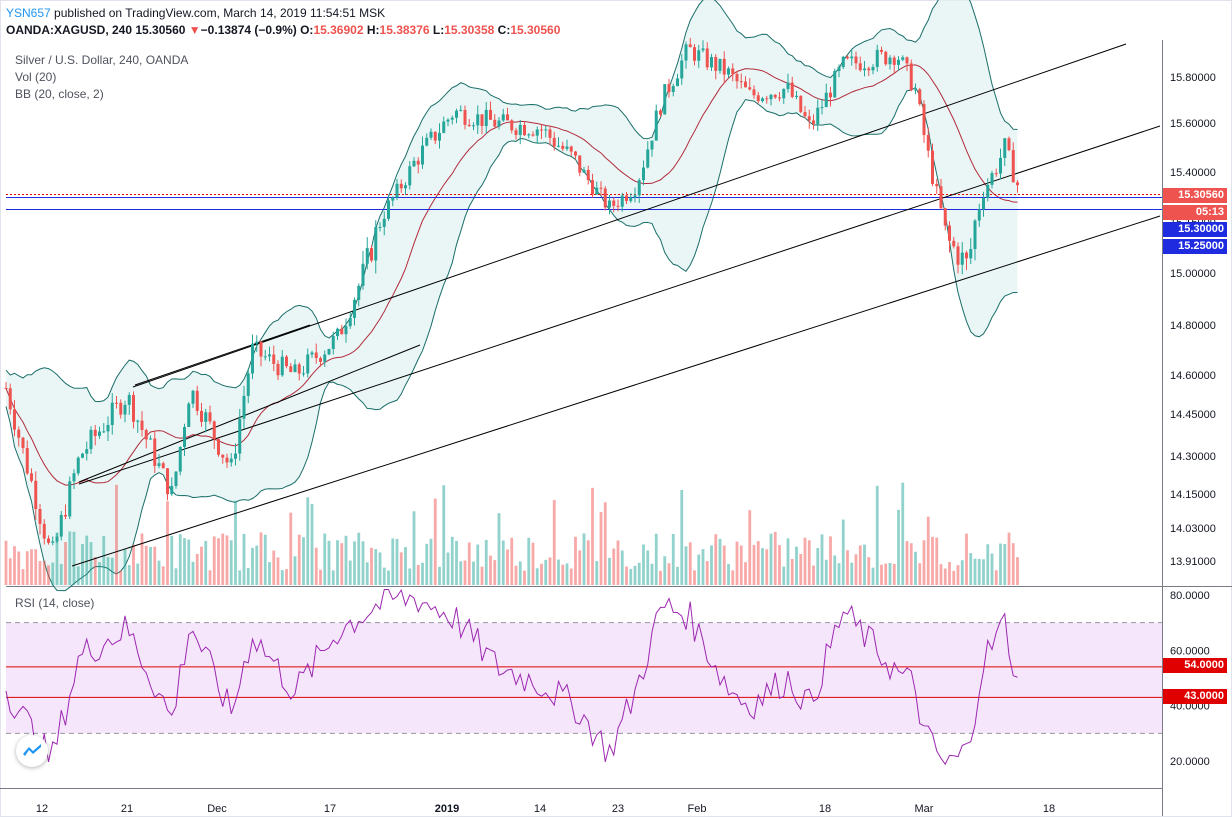 This screenshot has width=1232, height=817. I want to click on tradingview-logo-badge, so click(32, 751).